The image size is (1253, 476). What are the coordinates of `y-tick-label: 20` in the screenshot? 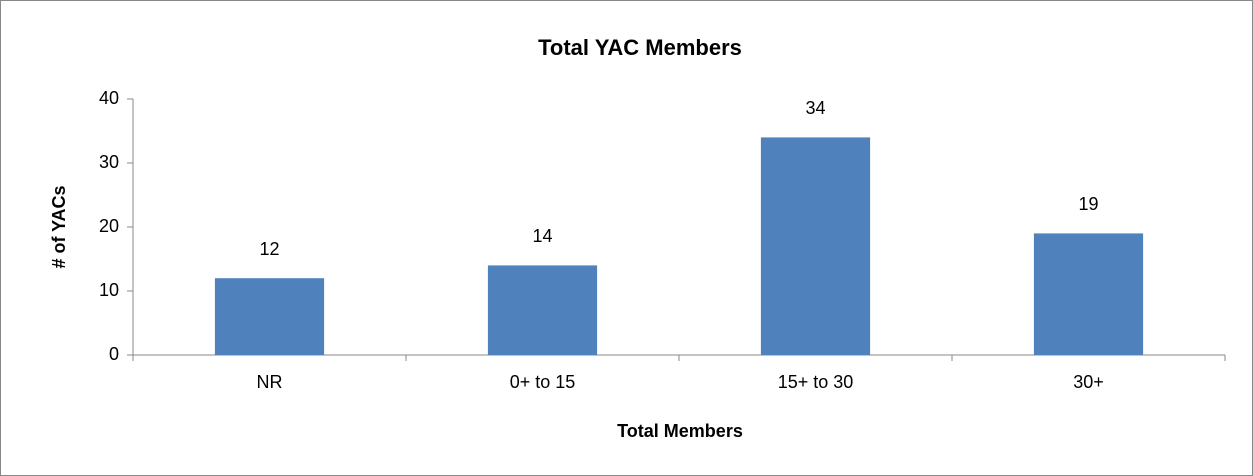 It's located at (109, 226).